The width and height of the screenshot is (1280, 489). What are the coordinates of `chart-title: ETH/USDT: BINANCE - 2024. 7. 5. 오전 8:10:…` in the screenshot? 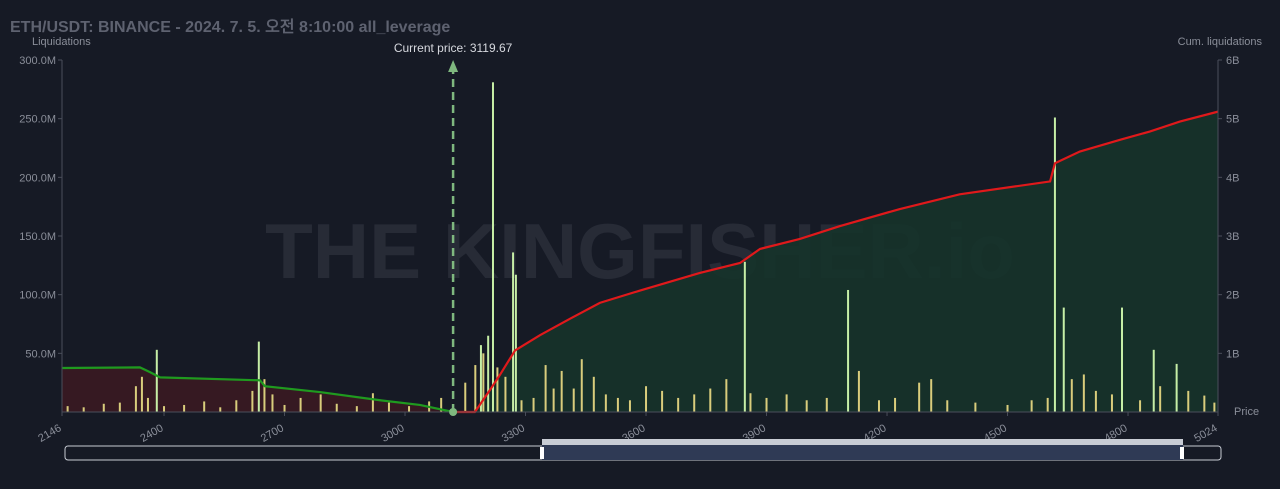 It's located at (230, 27).